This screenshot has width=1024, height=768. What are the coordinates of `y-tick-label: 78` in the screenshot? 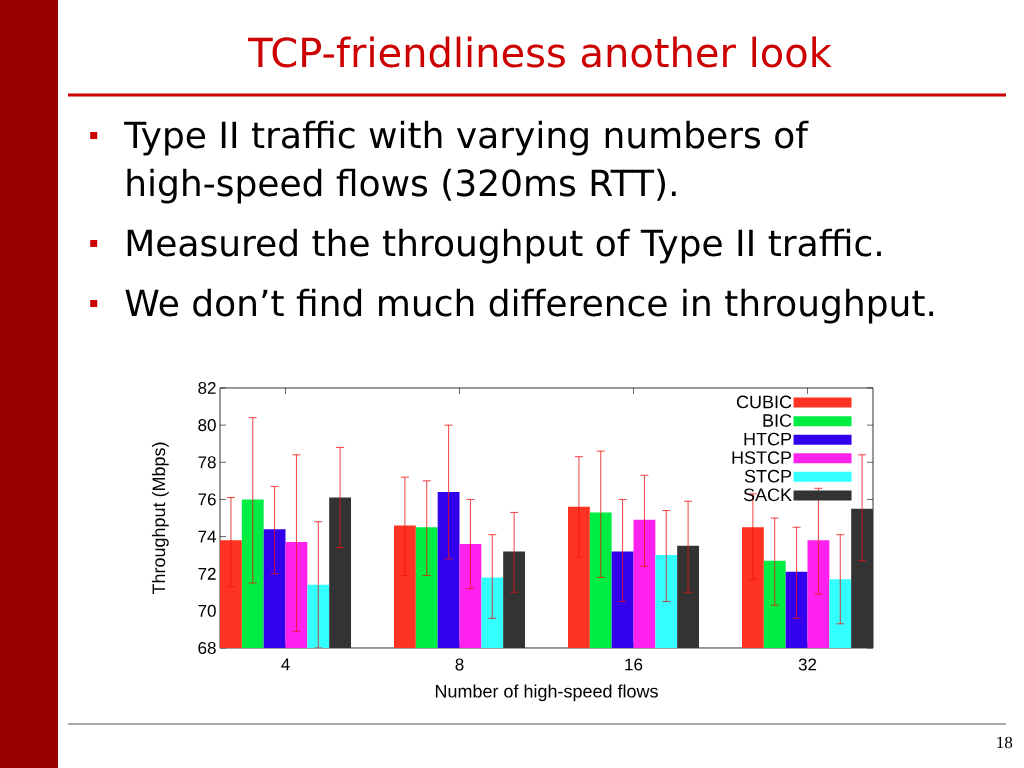 It's located at (207, 462).